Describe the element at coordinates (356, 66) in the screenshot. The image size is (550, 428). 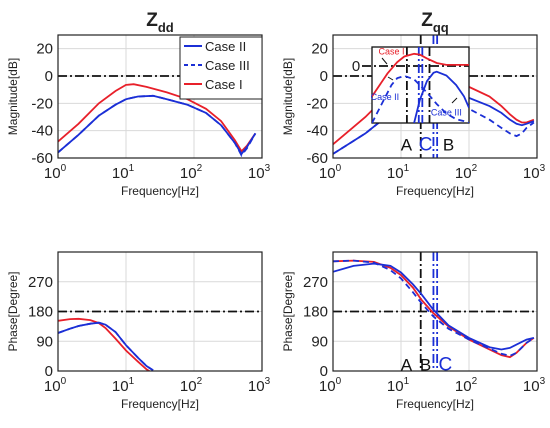
I see `inset-zero-label: 0` at that location.